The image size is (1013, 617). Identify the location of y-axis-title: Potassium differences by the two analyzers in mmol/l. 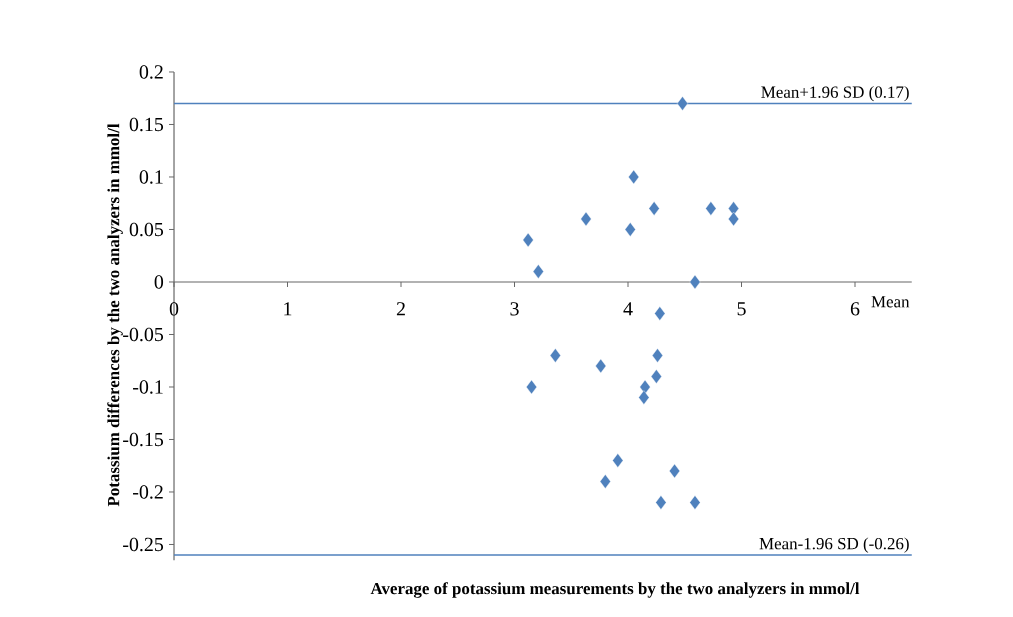
(115, 315).